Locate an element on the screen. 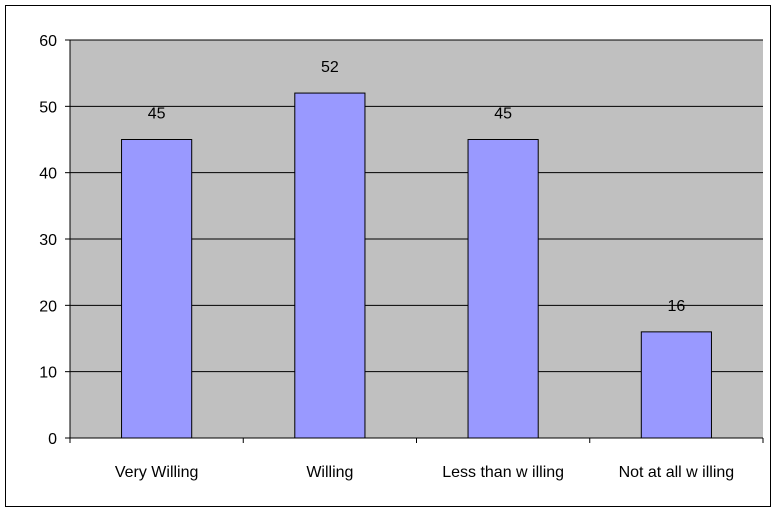 The width and height of the screenshot is (778, 513). y-tick-label: 50 is located at coordinates (48, 107).